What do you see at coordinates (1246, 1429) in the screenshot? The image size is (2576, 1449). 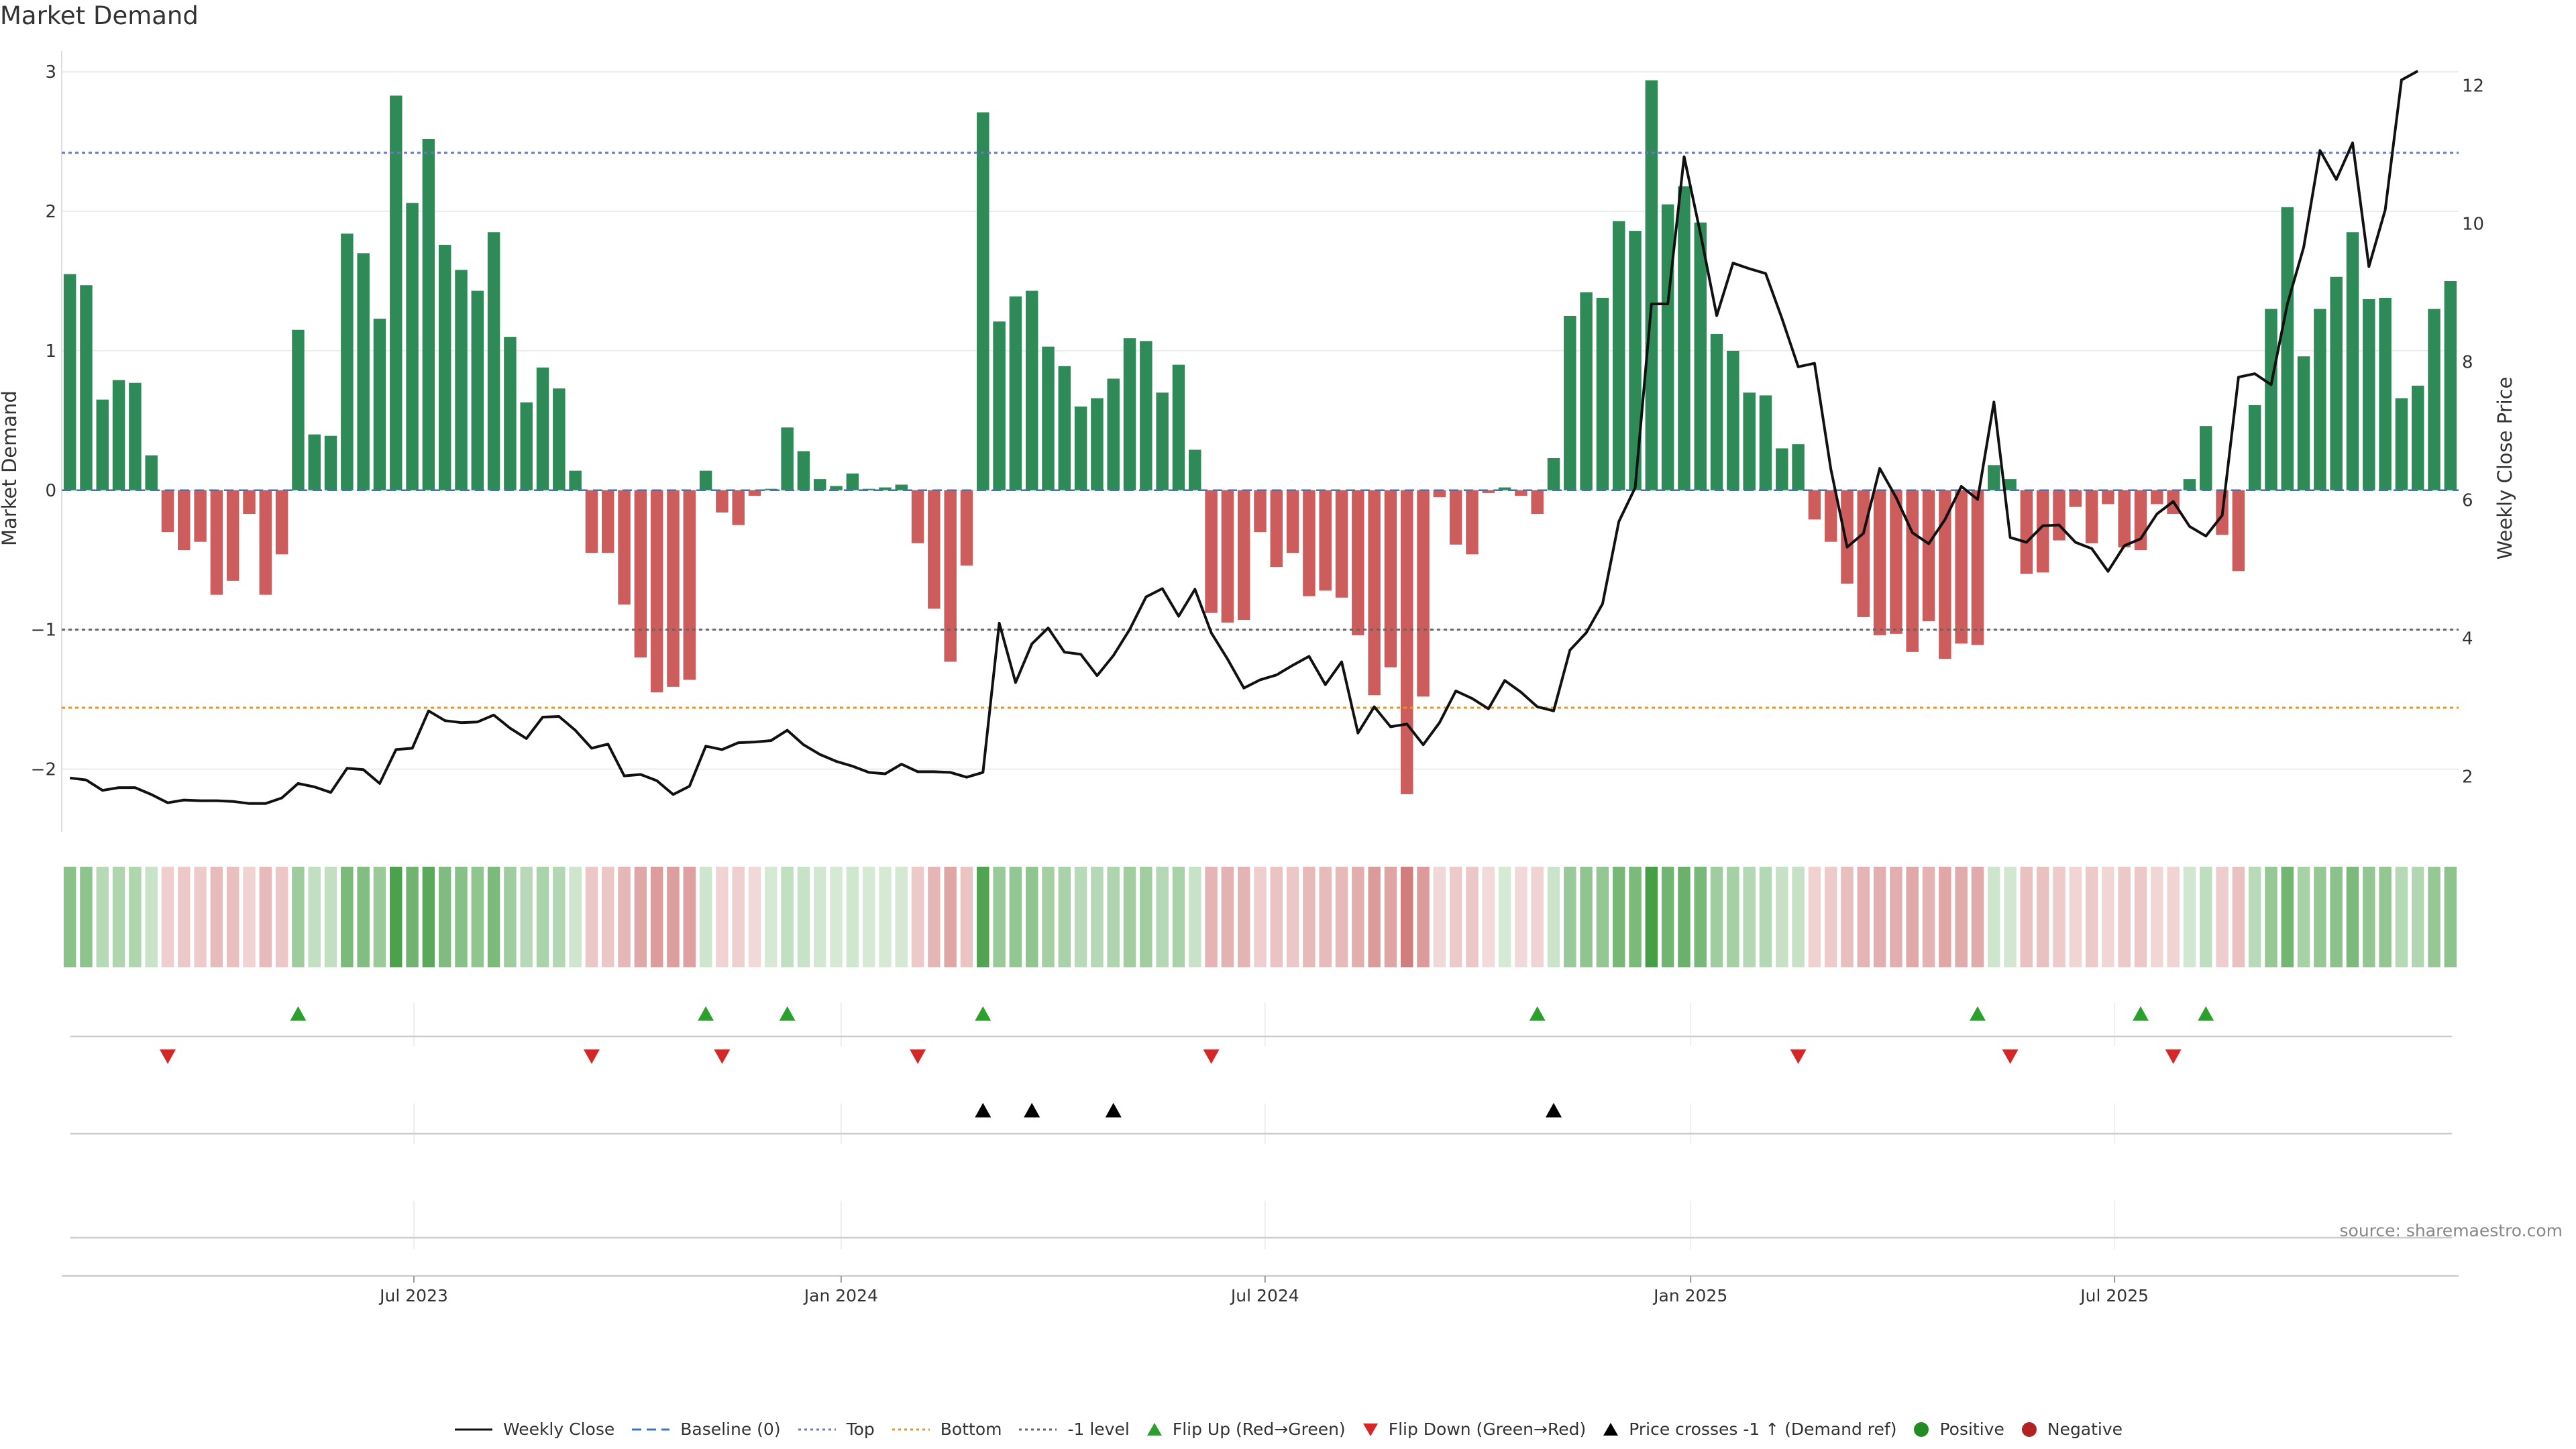 I see `legend-item-flip-up: Flip Up (Red→Green)` at bounding box center [1246, 1429].